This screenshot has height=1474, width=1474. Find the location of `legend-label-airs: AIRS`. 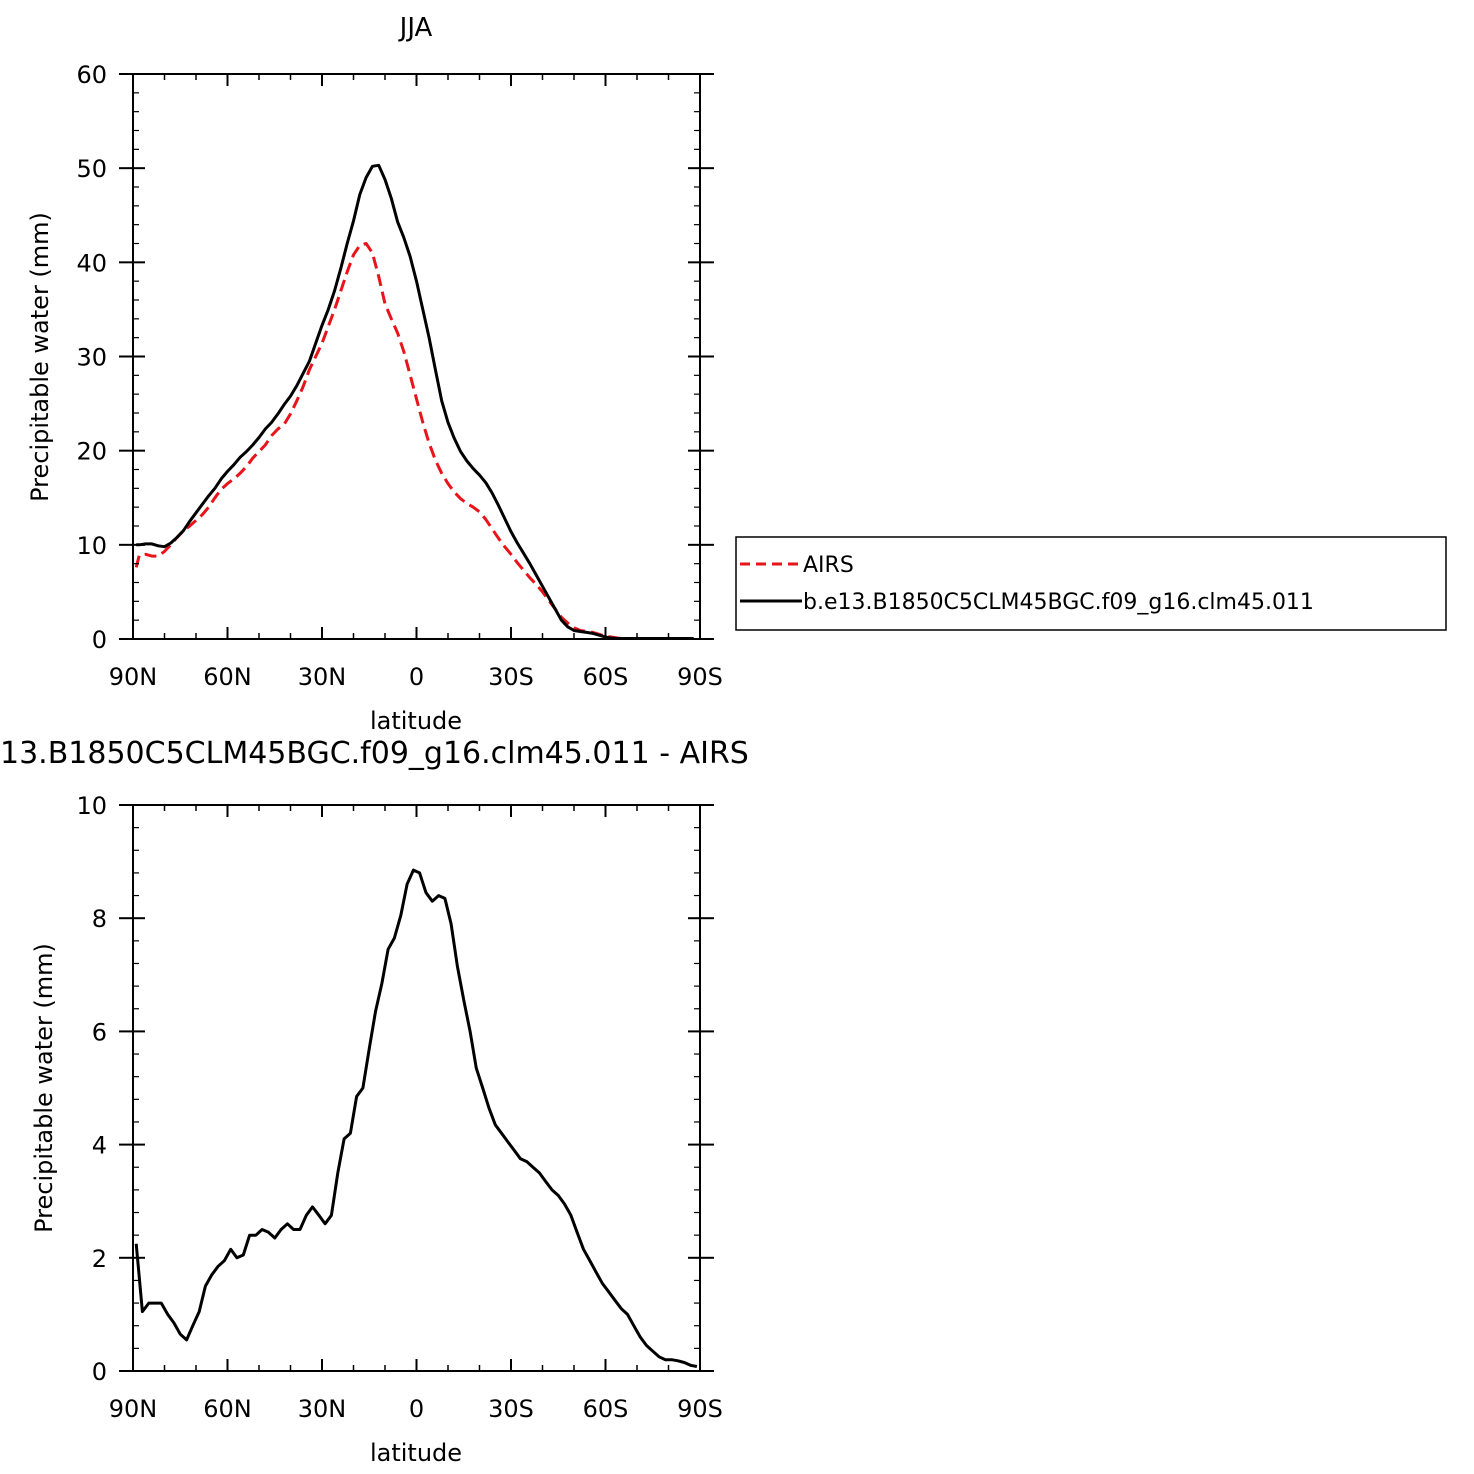

legend-label-airs: AIRS is located at coordinates (828, 565).